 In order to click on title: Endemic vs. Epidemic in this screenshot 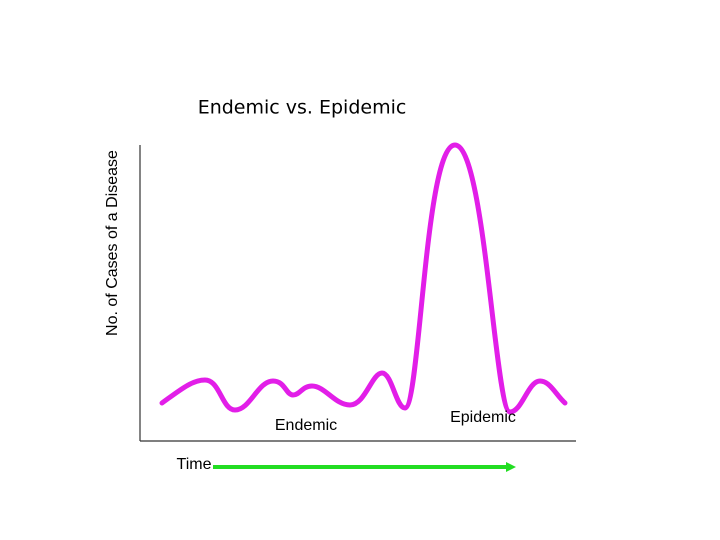, I will do `click(302, 108)`.